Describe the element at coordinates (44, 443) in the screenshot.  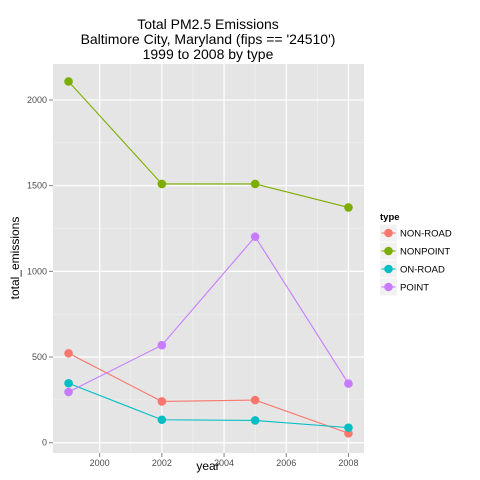
I see `y-tick-label: 0` at that location.